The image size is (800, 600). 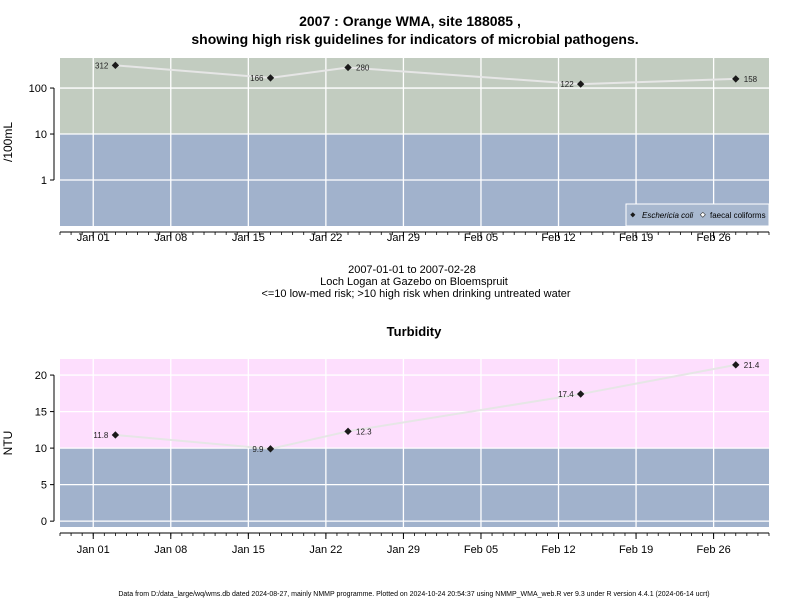 What do you see at coordinates (102, 65) in the screenshot?
I see `data-label: 312` at bounding box center [102, 65].